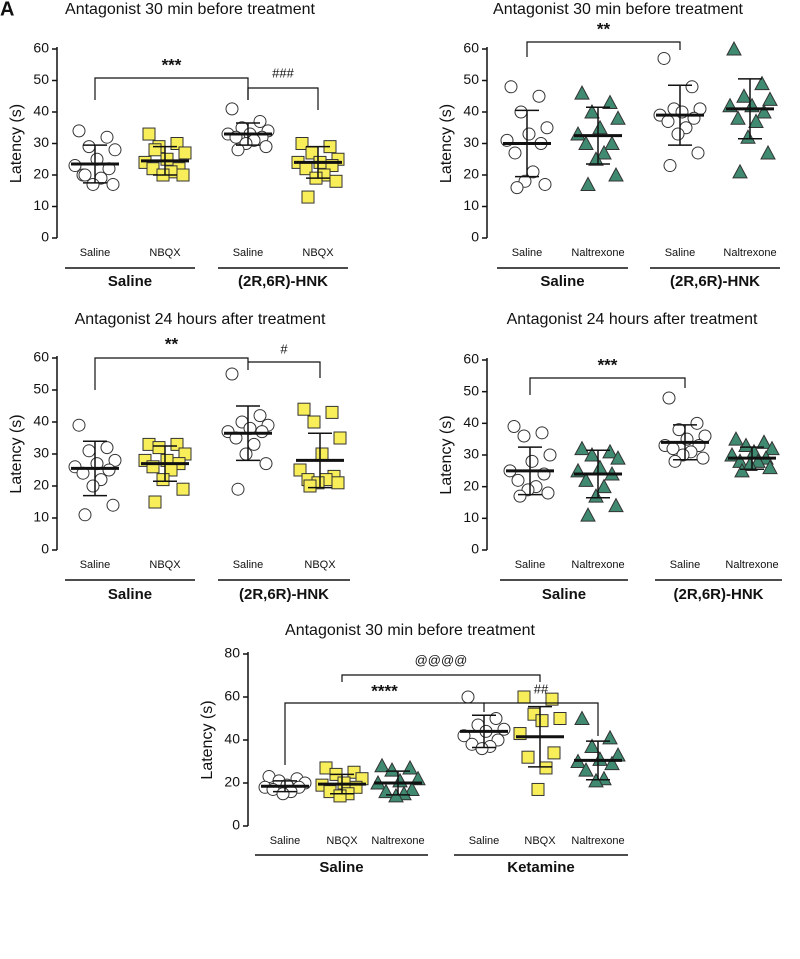 This screenshot has width=800, height=959. What do you see at coordinates (284, 594) in the screenshot?
I see `group-label: (2R,6R)-HNK` at bounding box center [284, 594].